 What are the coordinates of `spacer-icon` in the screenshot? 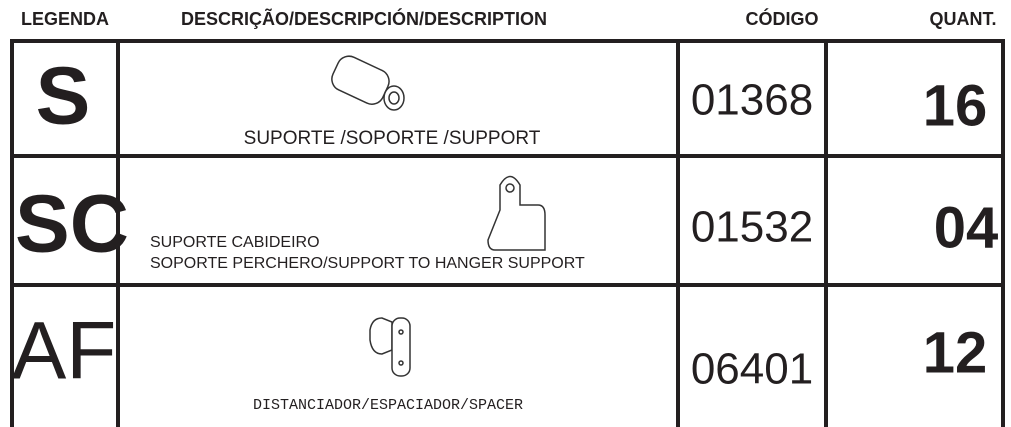 It's located at (390, 347).